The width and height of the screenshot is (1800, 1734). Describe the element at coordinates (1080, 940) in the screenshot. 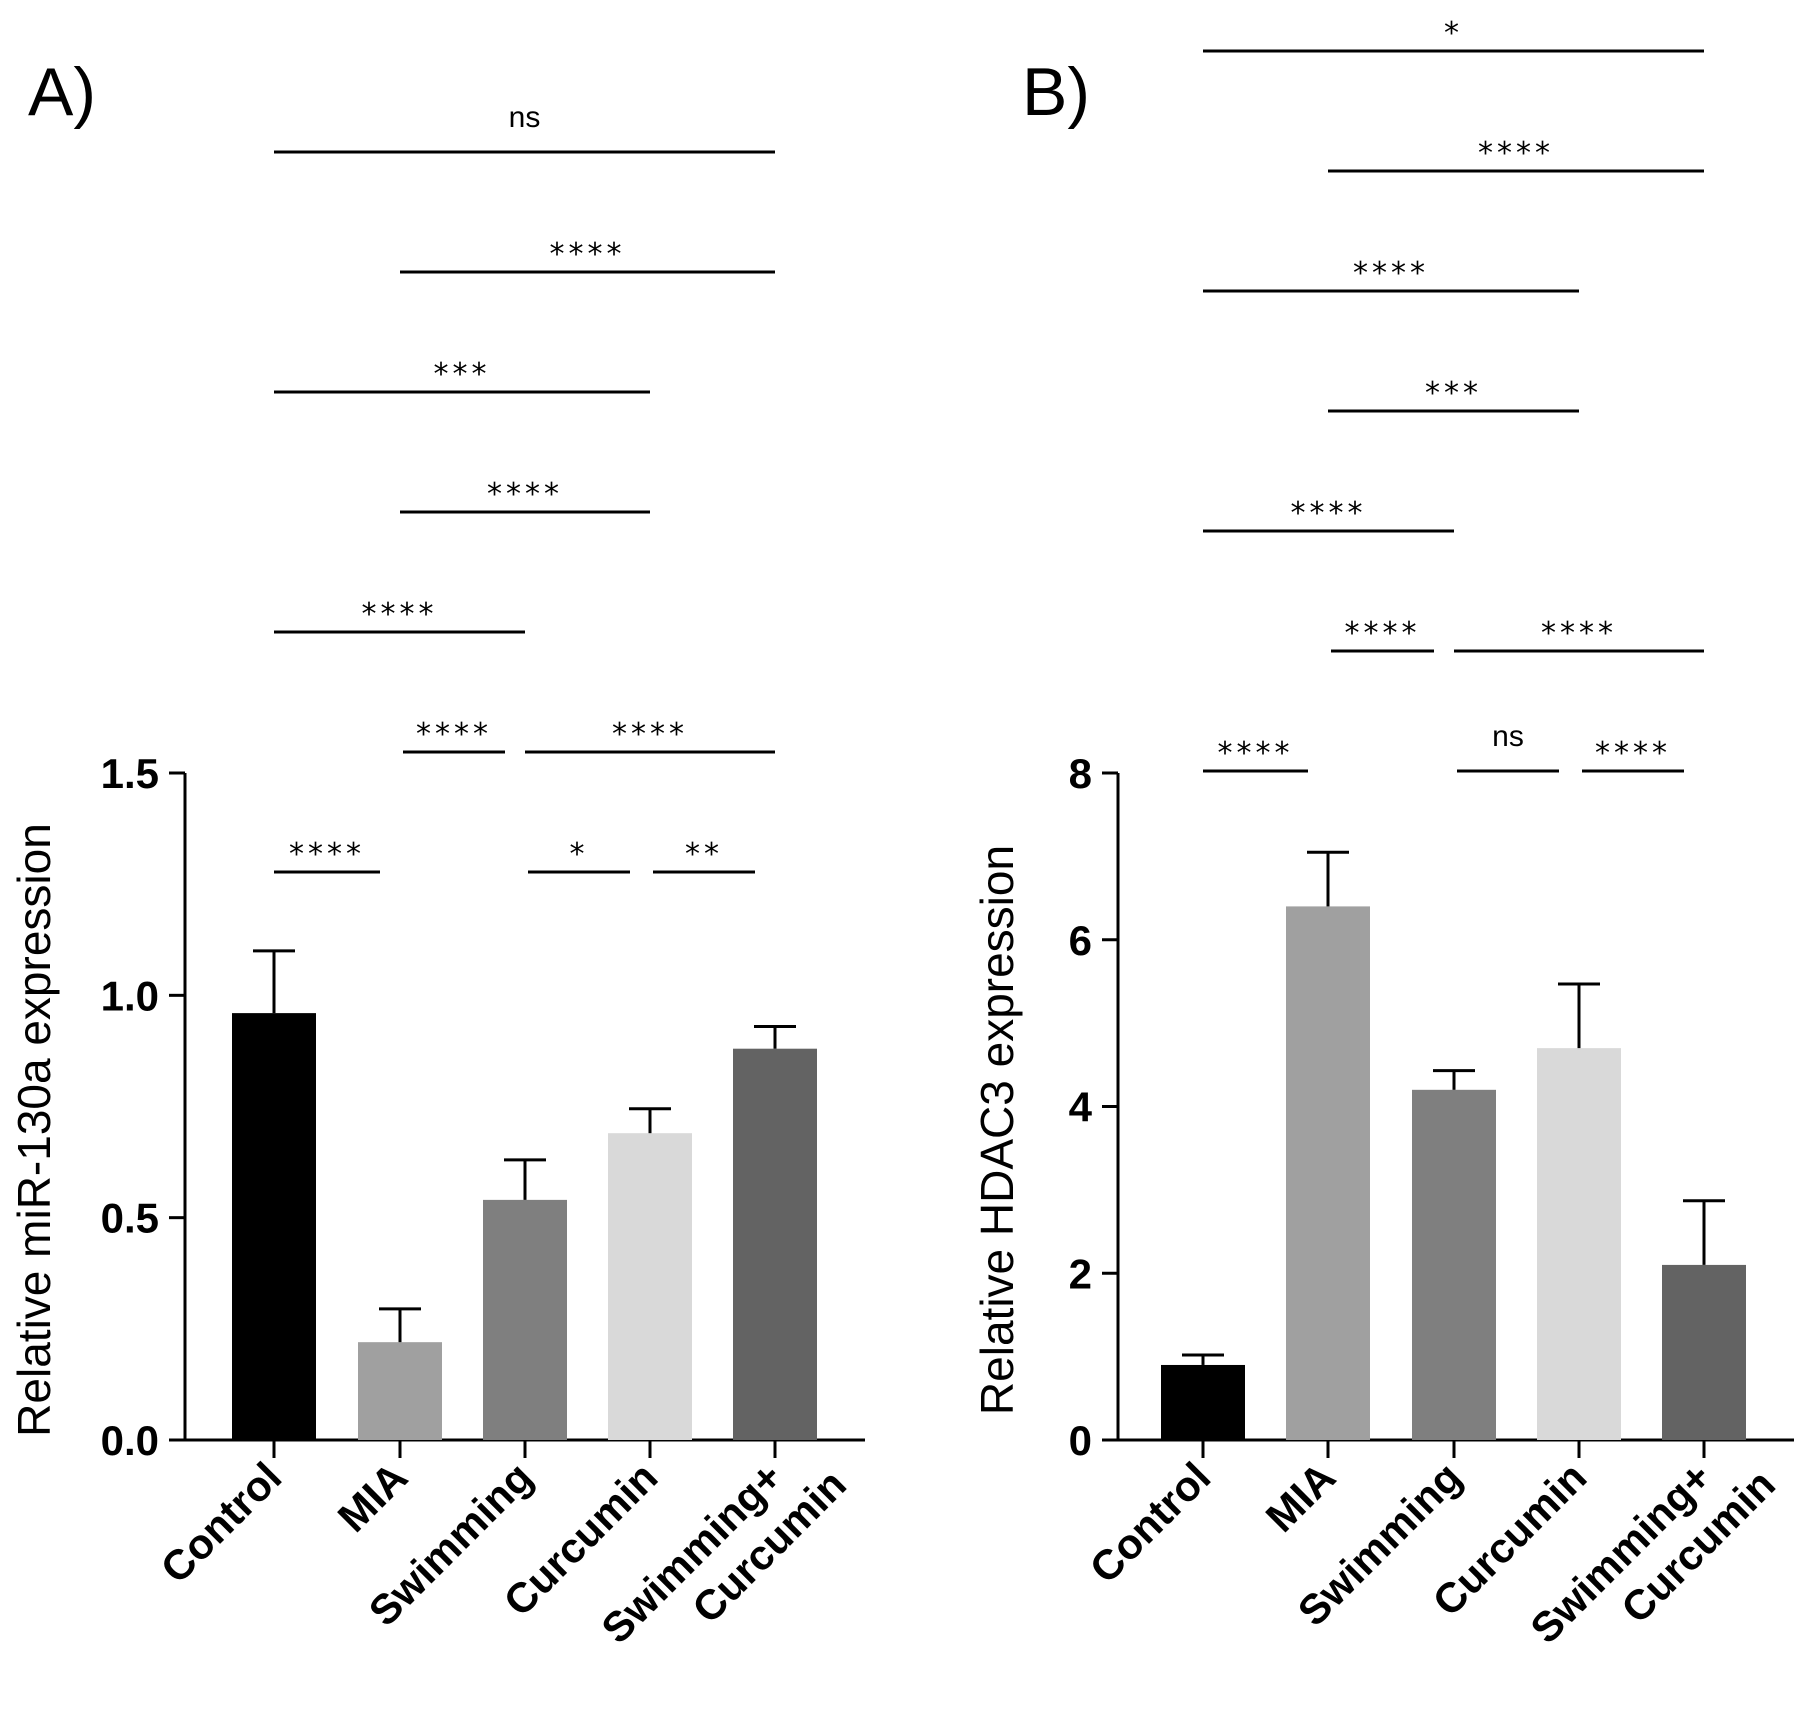

I see `y-tick-label: 6` at that location.